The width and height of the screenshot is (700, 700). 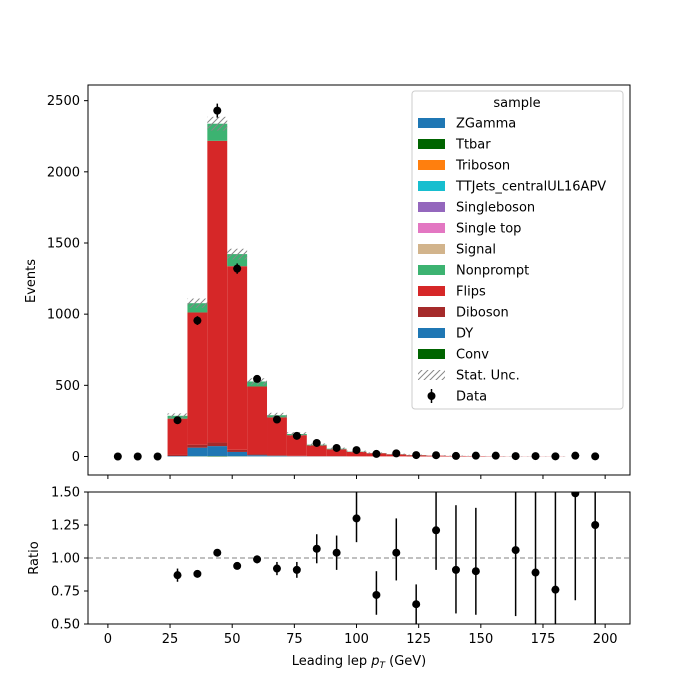 I want to click on ratio-x-tick-label-7: 175, so click(x=543, y=639).